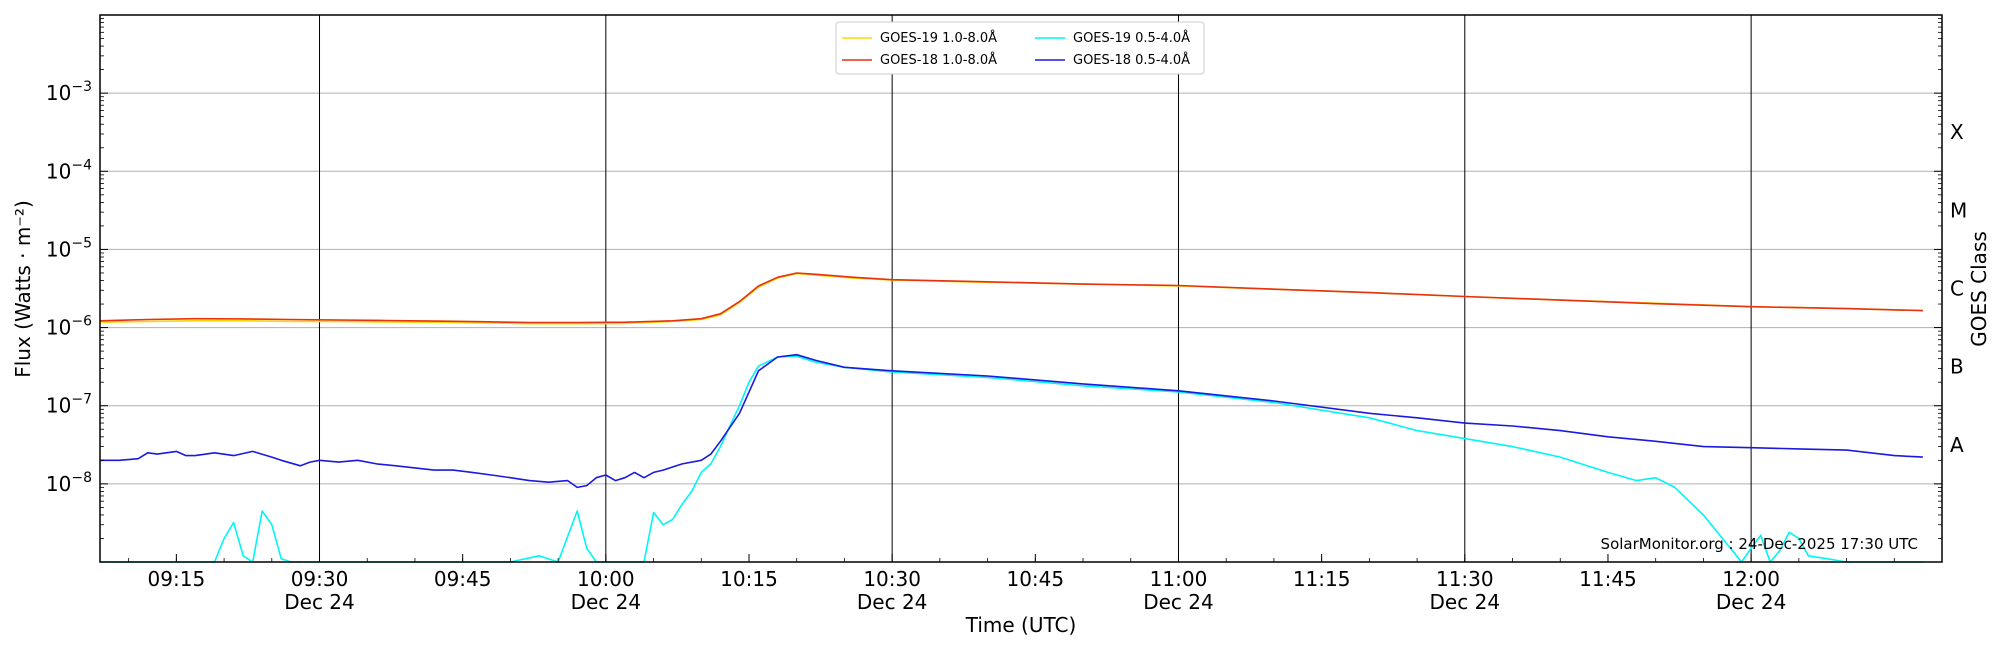  What do you see at coordinates (69, 170) in the screenshot?
I see `y-tick-label-4: 10⁻⁴` at bounding box center [69, 170].